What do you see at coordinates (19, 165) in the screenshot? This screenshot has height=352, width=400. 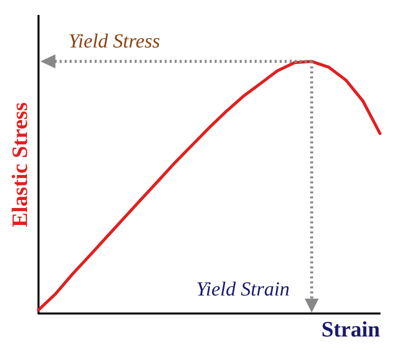 I see `y-axis-title: Elastic Stress` at bounding box center [19, 165].